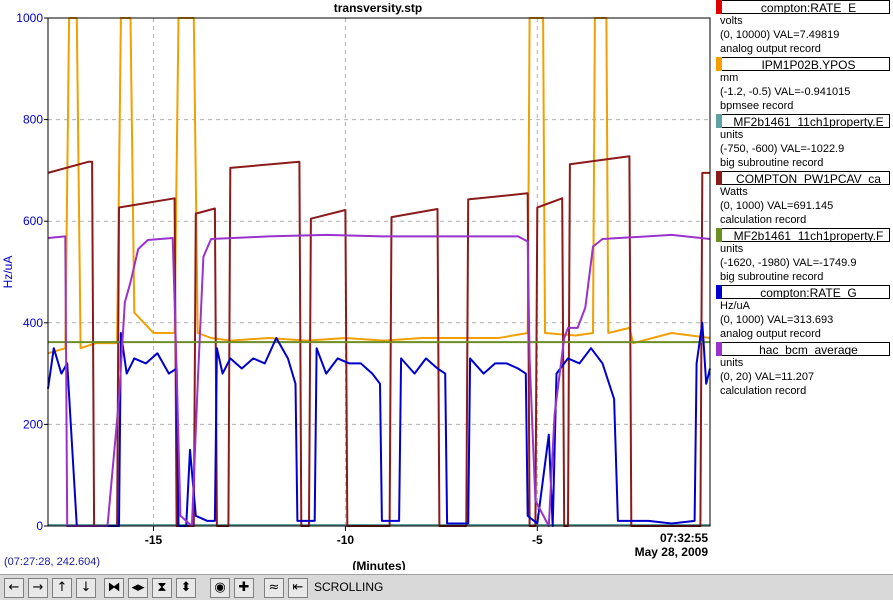  What do you see at coordinates (672, 552) in the screenshot?
I see `date-label: May 28, 2009` at bounding box center [672, 552].